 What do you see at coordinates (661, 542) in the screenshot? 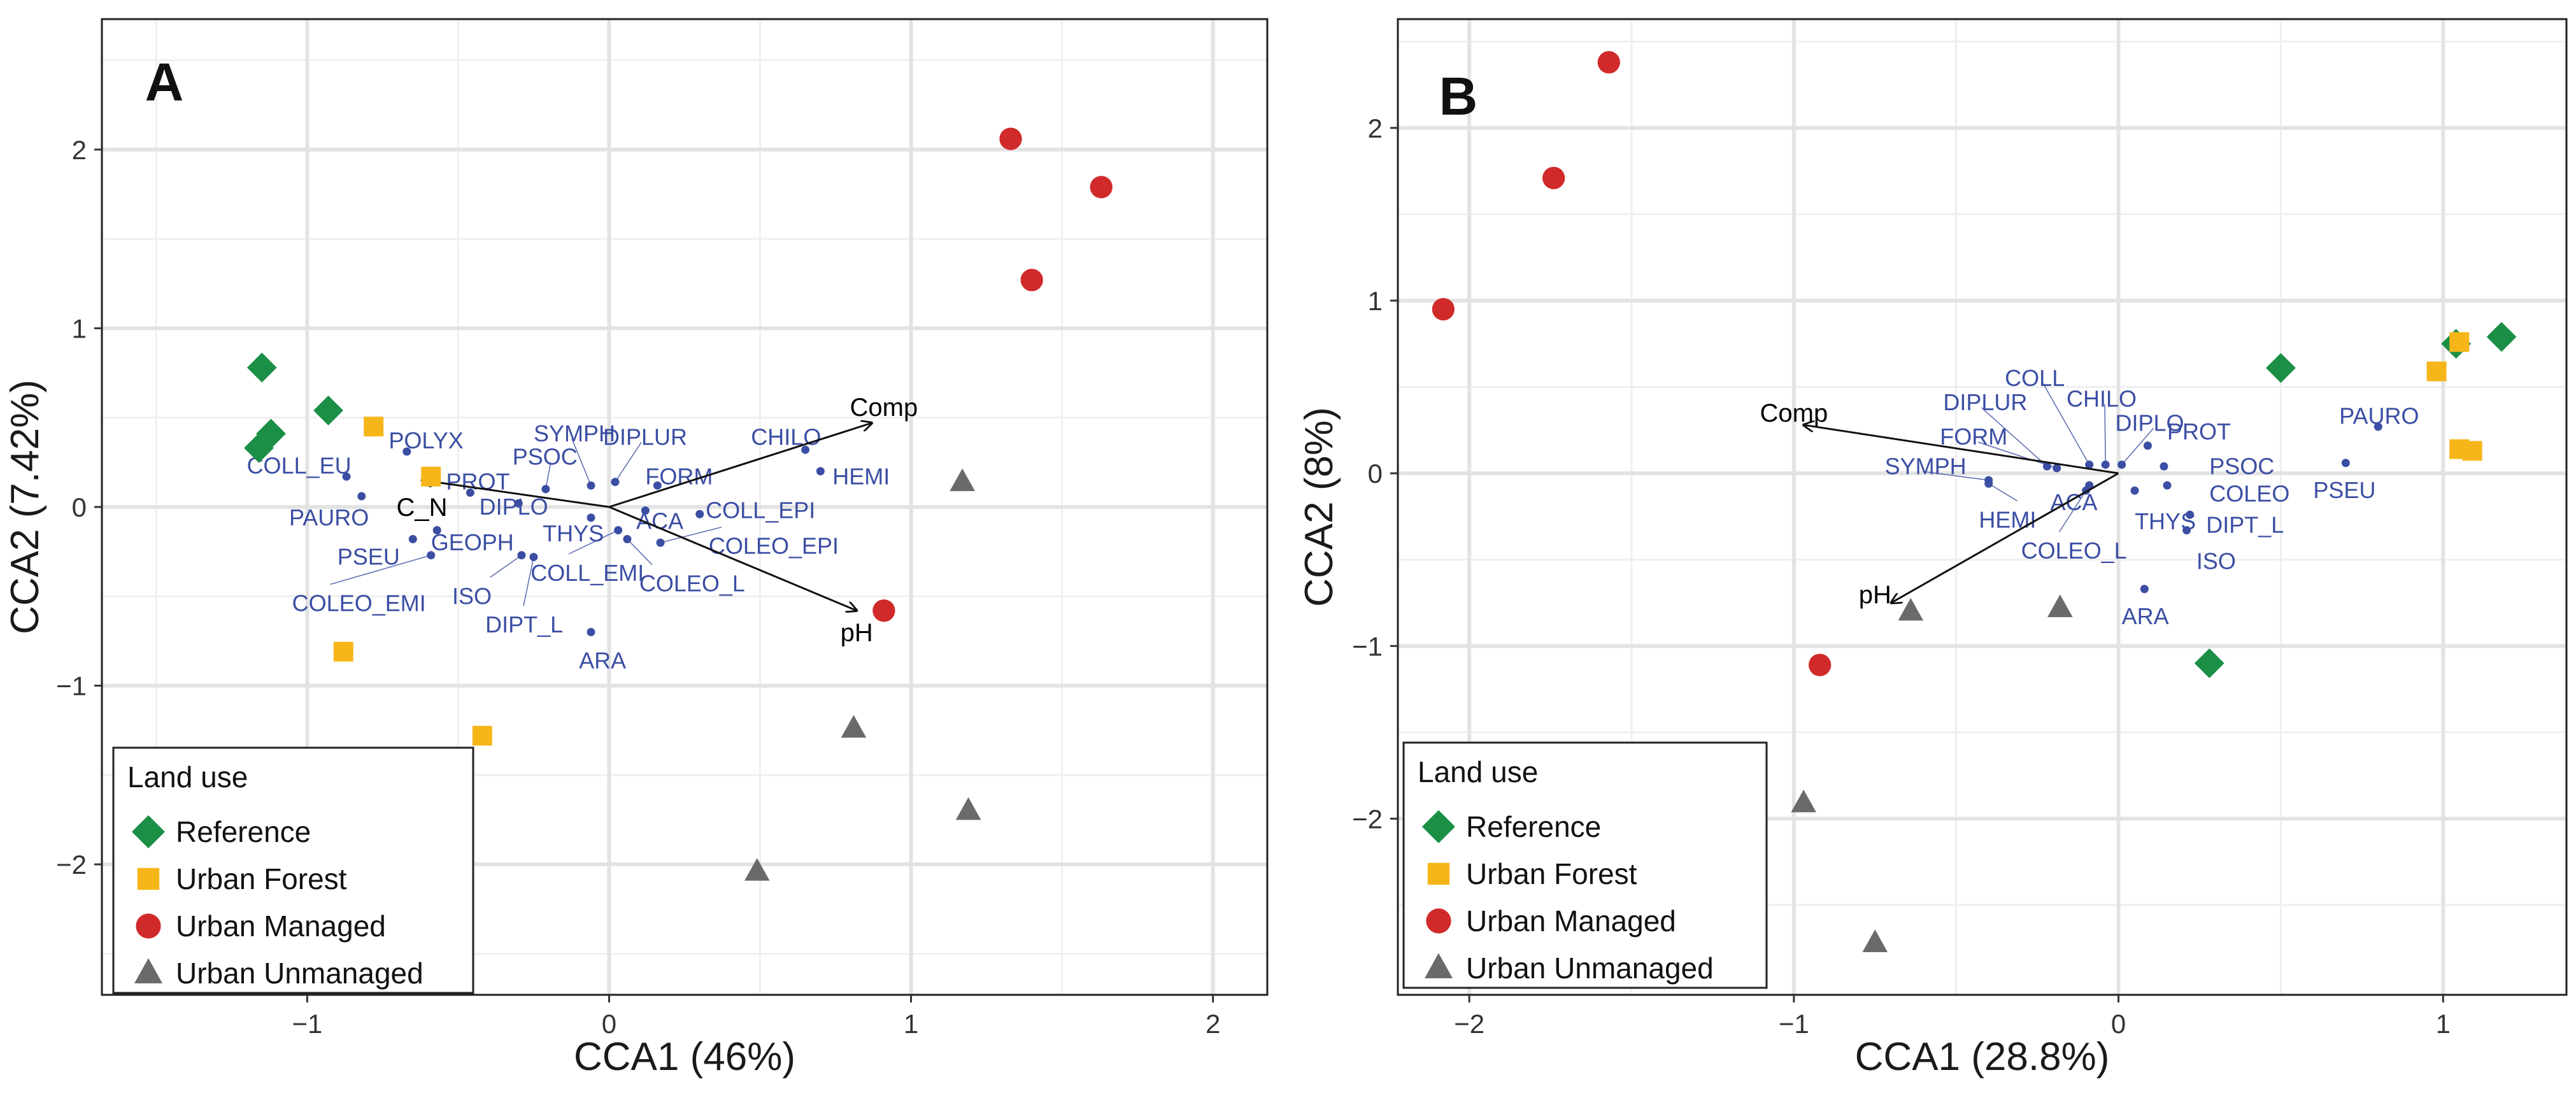
I see `taxon-point-coleo-epi` at bounding box center [661, 542].